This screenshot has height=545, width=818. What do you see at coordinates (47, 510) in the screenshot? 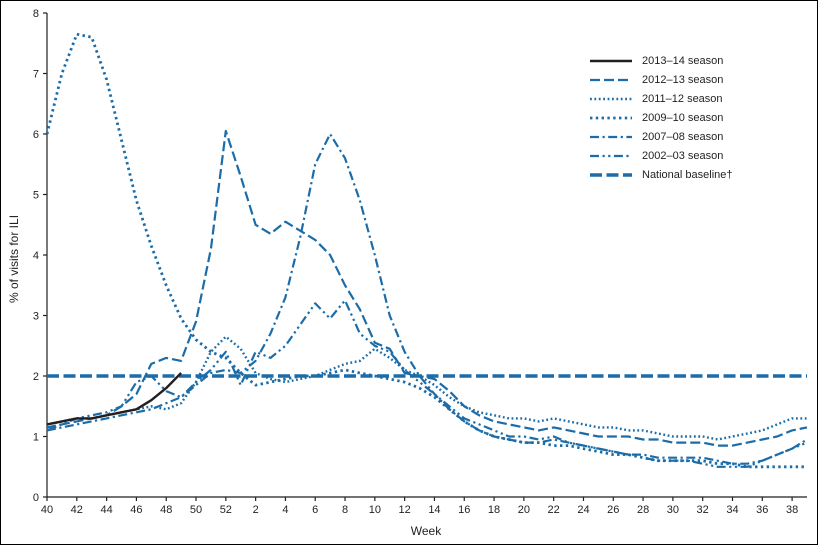
I see `x-tick-label: 40` at bounding box center [47, 510].